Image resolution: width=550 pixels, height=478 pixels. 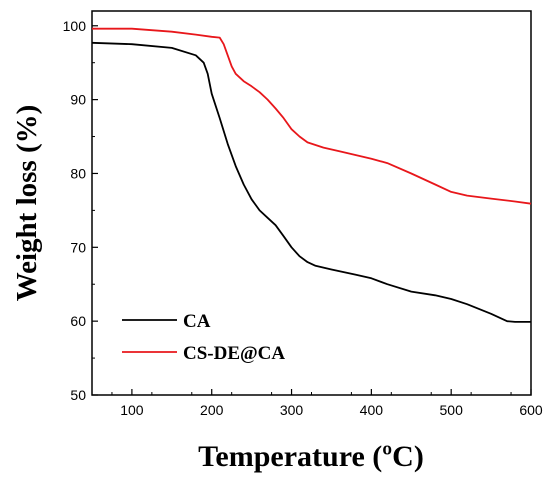 What do you see at coordinates (311, 456) in the screenshot?
I see `x-axis-title: Temperature (ºC)` at bounding box center [311, 456].